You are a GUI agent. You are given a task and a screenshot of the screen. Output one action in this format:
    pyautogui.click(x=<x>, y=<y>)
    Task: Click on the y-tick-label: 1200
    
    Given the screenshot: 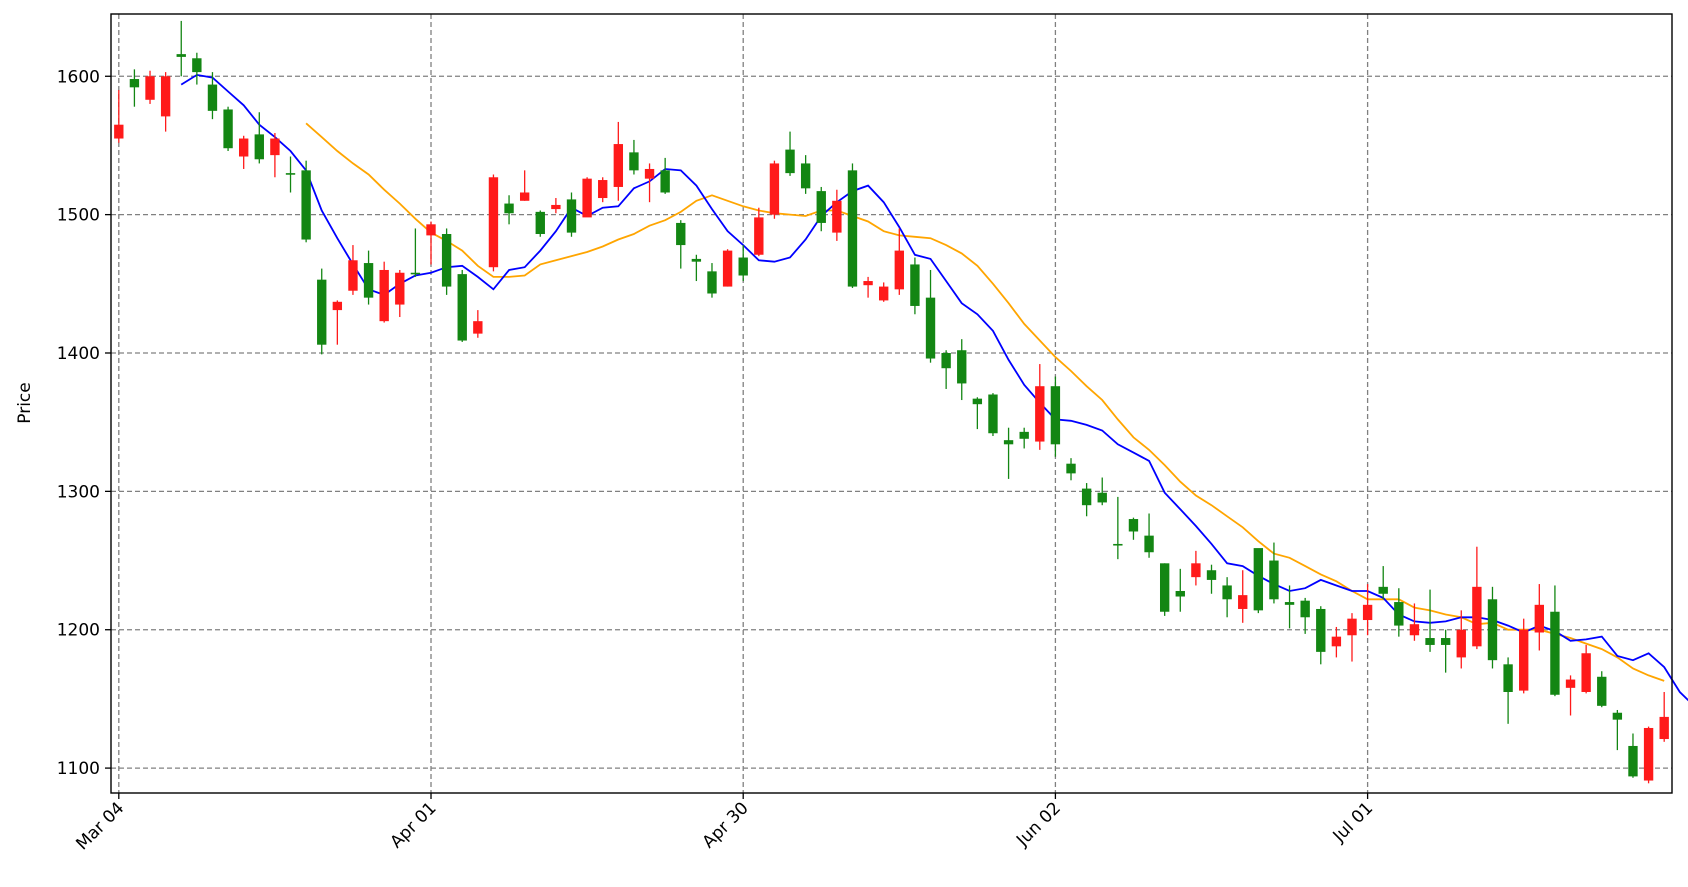 What is the action you would take?
    pyautogui.click(x=78, y=631)
    